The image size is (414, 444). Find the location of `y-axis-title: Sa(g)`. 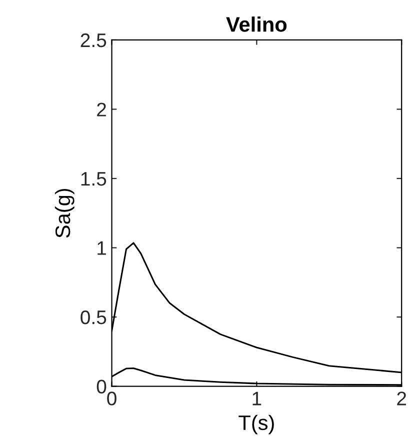

y-axis-title: Sa(g) is located at coordinates (64, 213).